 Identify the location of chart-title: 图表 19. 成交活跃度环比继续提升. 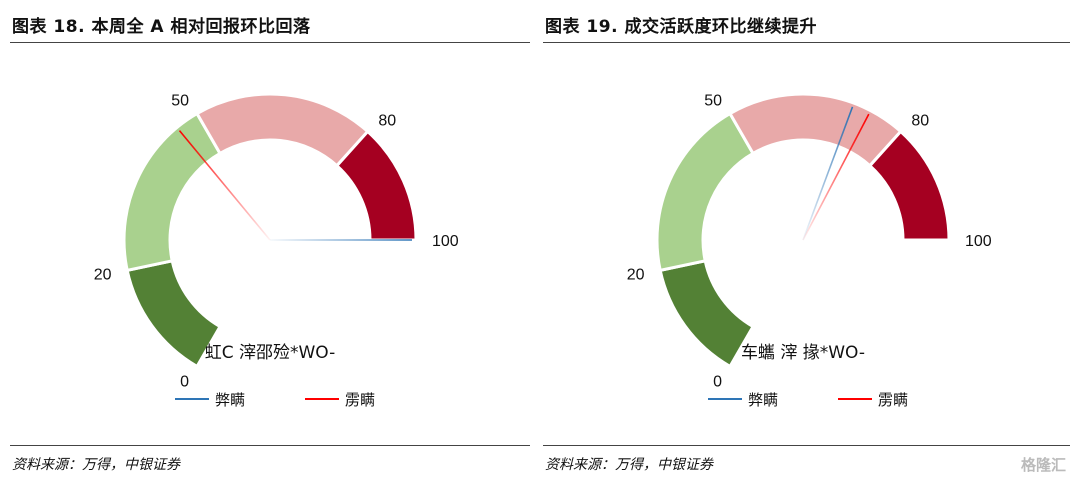
(681, 27).